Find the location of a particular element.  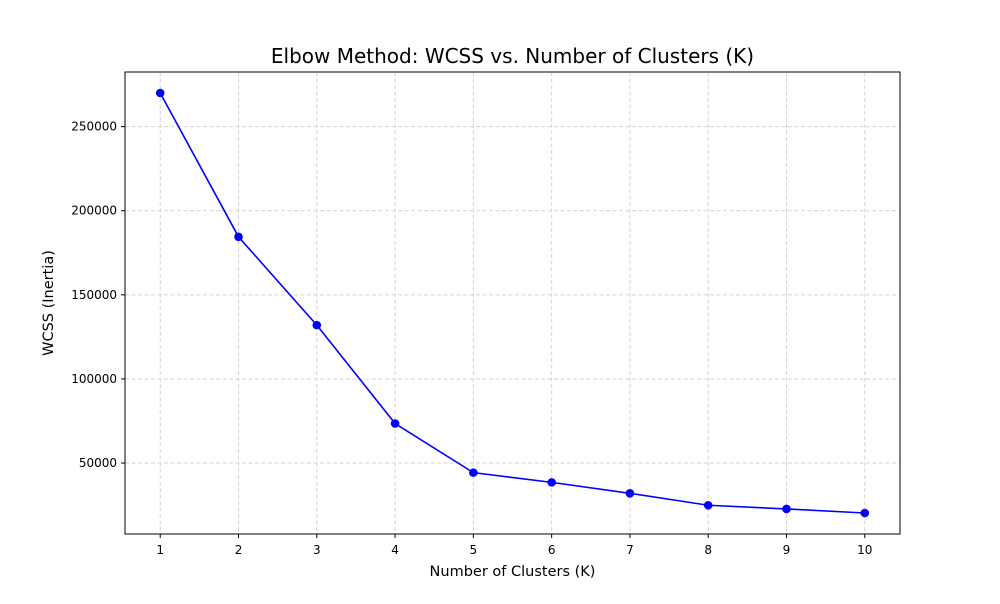

x-tick-label: 8 is located at coordinates (708, 550).